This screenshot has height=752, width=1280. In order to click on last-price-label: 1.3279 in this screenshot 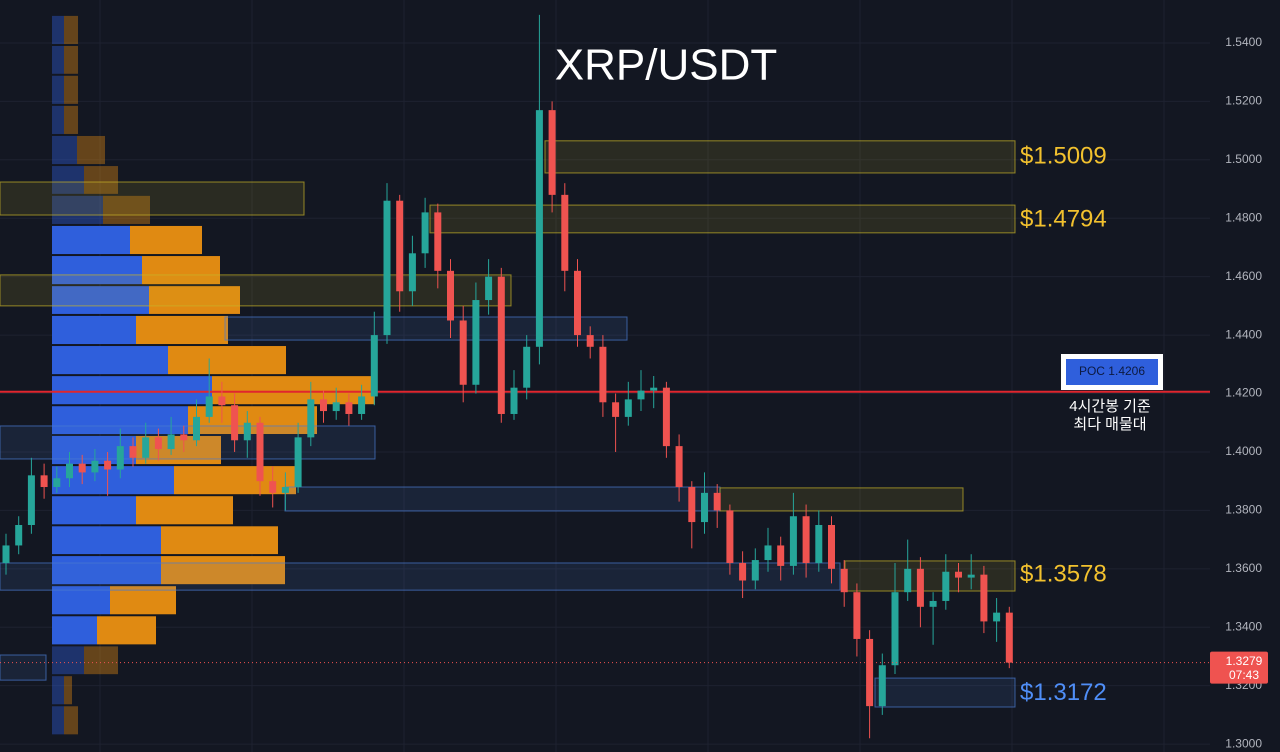, I will do `click(1244, 661)`.